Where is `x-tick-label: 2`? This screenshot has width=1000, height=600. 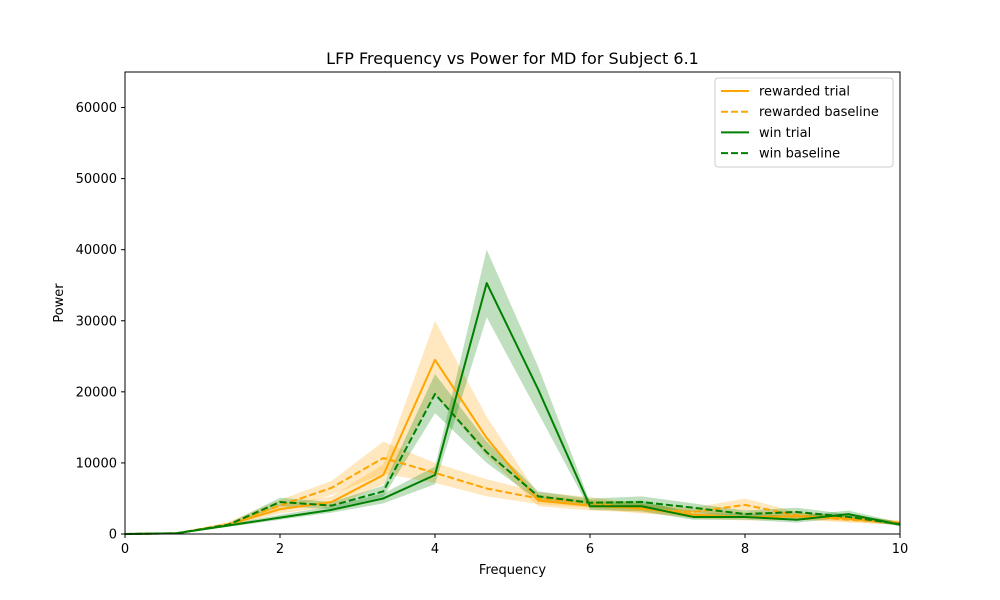 x-tick-label: 2 is located at coordinates (280, 549).